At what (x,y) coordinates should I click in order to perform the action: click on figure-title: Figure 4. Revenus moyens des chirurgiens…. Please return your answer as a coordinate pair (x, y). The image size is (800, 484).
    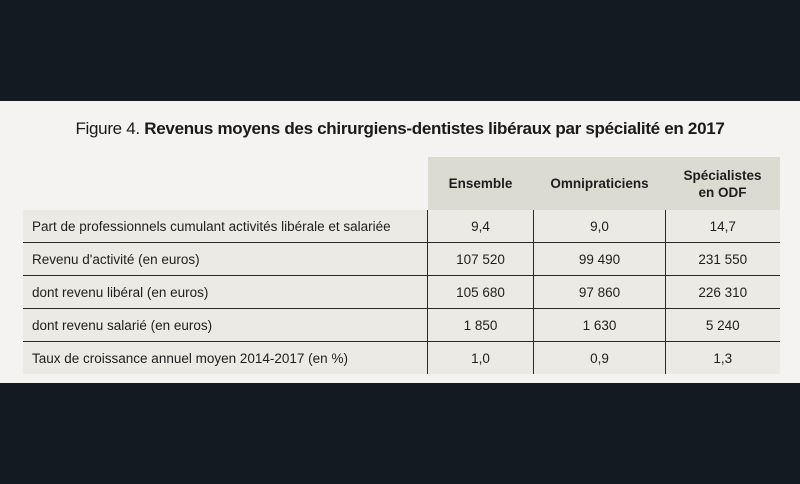
    Looking at the image, I should click on (400, 129).